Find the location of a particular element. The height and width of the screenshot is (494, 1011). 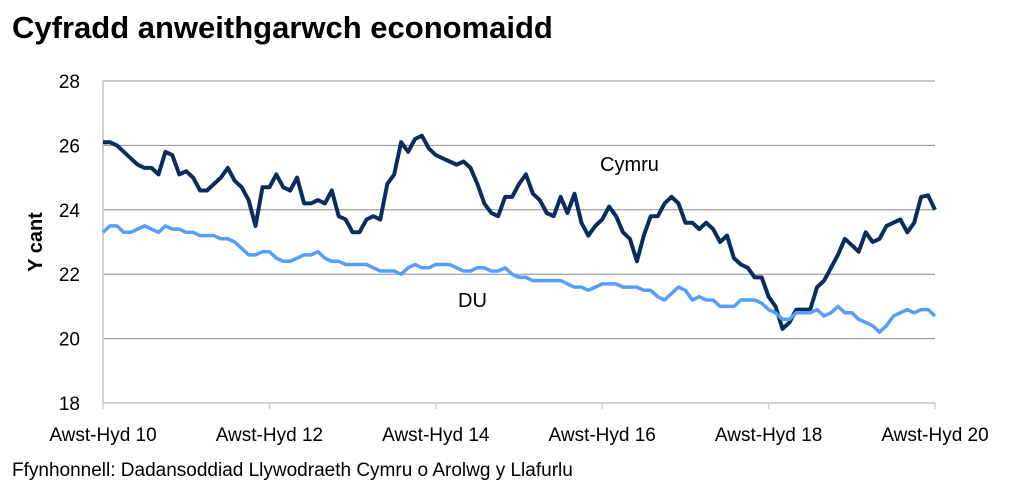

y-tick-label: 22 is located at coordinates (69, 275).